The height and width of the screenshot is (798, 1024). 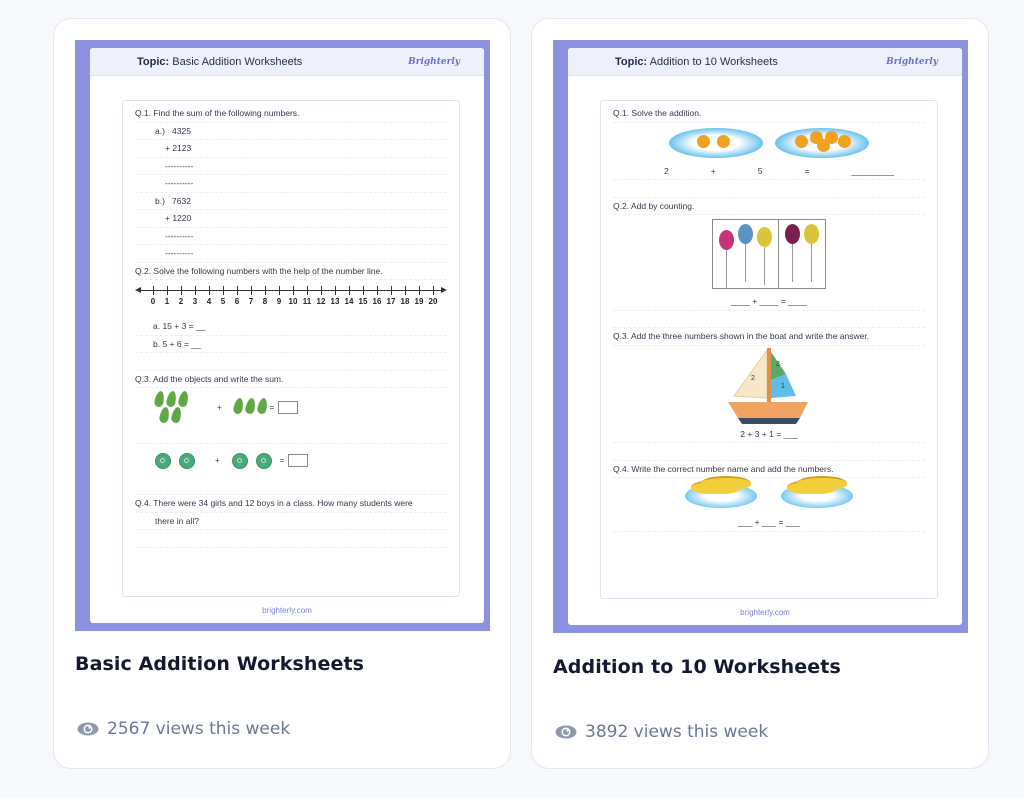 I want to click on q3-leaves-row: + =, so click(x=291, y=407).